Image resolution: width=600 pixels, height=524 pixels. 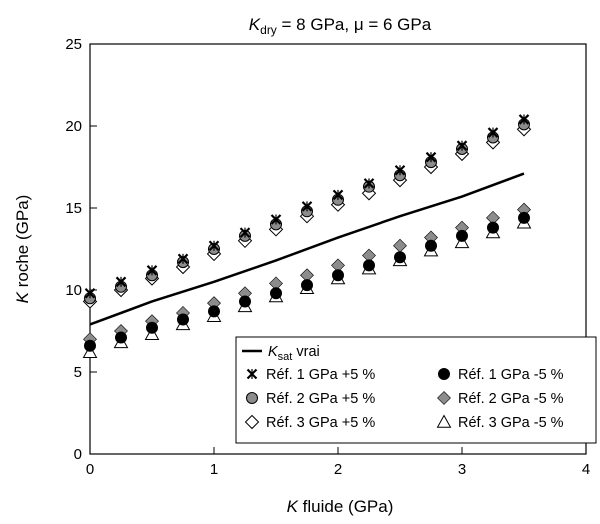 What do you see at coordinates (444, 398) in the screenshot?
I see `legend-marker-diamond-gray` at bounding box center [444, 398].